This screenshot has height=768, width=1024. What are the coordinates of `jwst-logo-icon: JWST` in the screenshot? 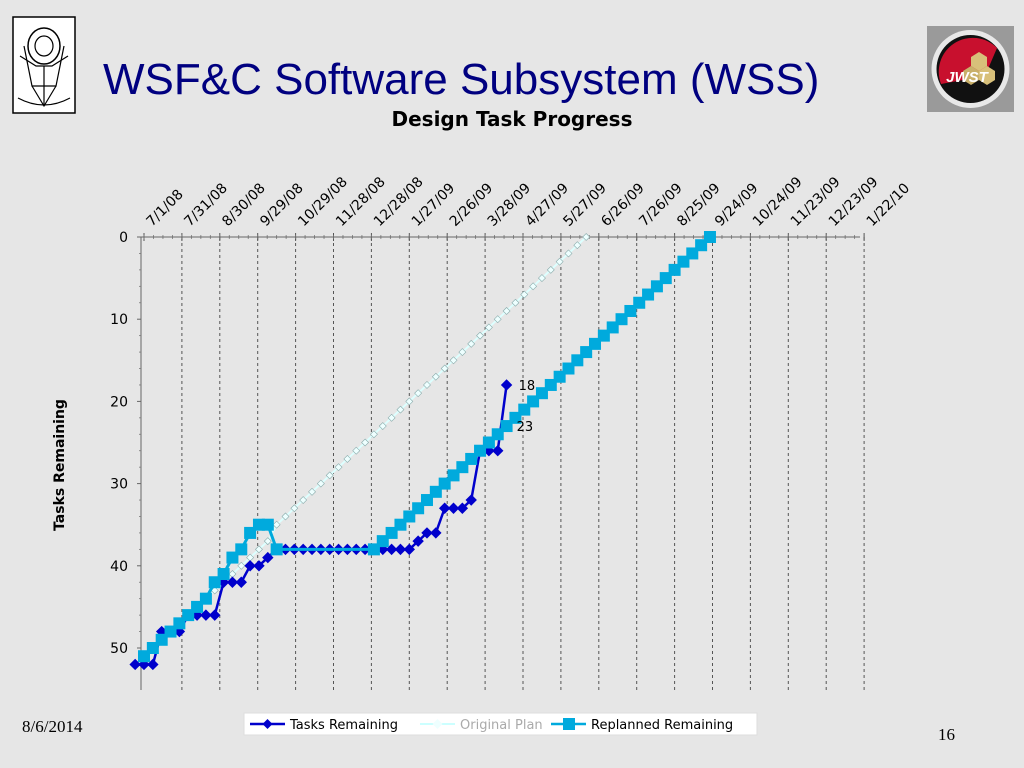 It's located at (970, 69).